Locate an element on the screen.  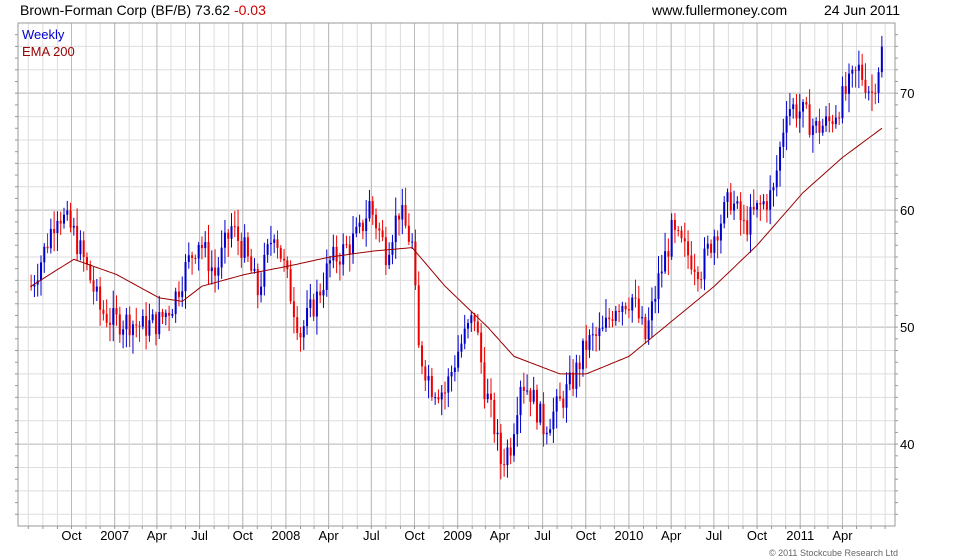
x-tick-label: 2010 is located at coordinates (628, 535).